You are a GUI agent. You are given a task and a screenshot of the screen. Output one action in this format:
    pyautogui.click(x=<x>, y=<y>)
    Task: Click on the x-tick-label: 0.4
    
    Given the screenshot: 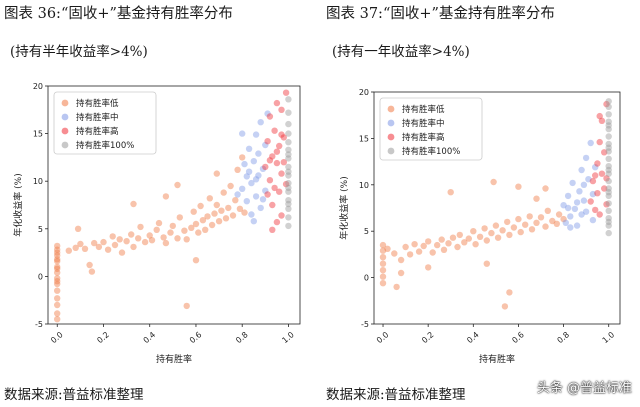 What is the action you would take?
    pyautogui.click(x=473, y=337)
    